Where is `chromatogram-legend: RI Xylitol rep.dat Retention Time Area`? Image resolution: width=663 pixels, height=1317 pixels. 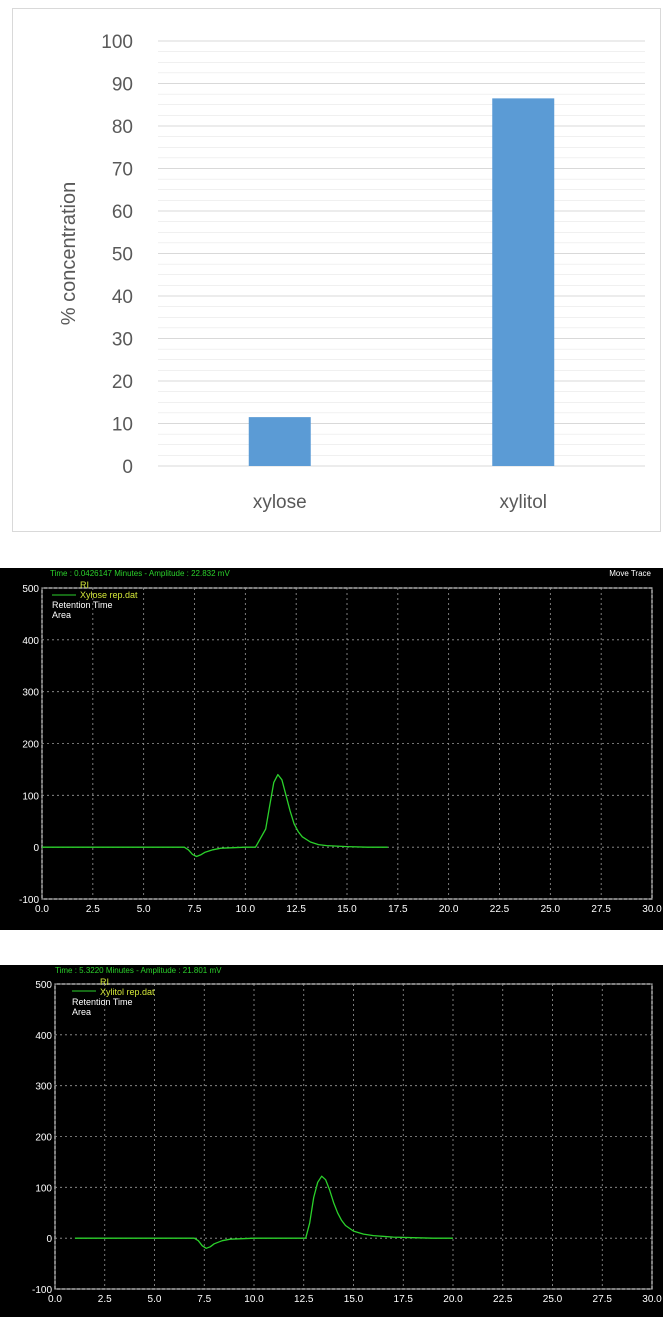
chromatogram-legend: RI Xylitol rep.dat Retention Time Area is located at coordinates (113, 997).